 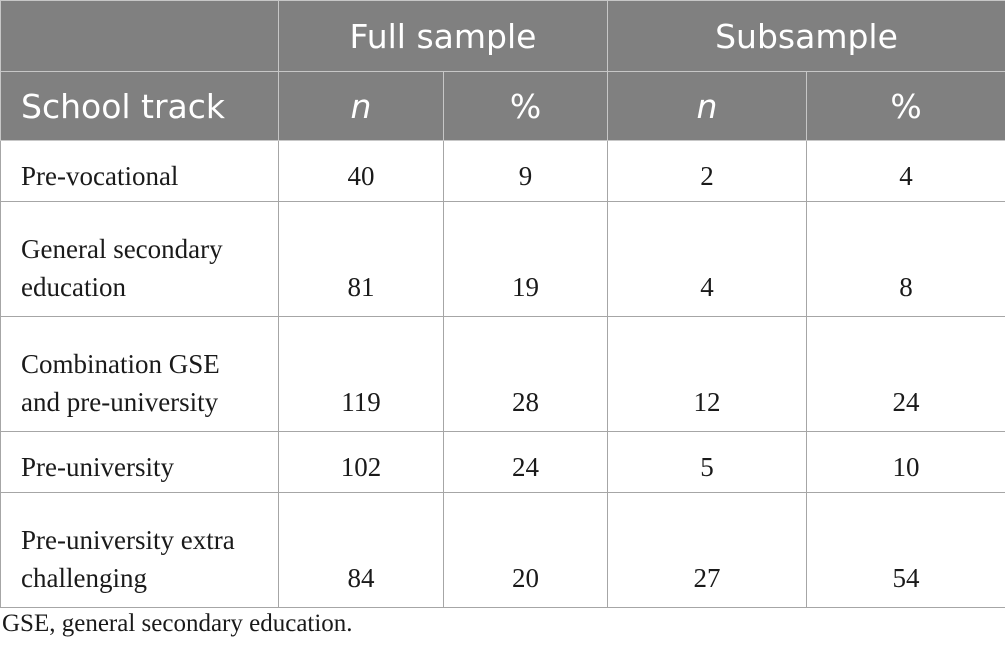 What do you see at coordinates (73, 287) in the screenshot?
I see `school-track-line2: education` at bounding box center [73, 287].